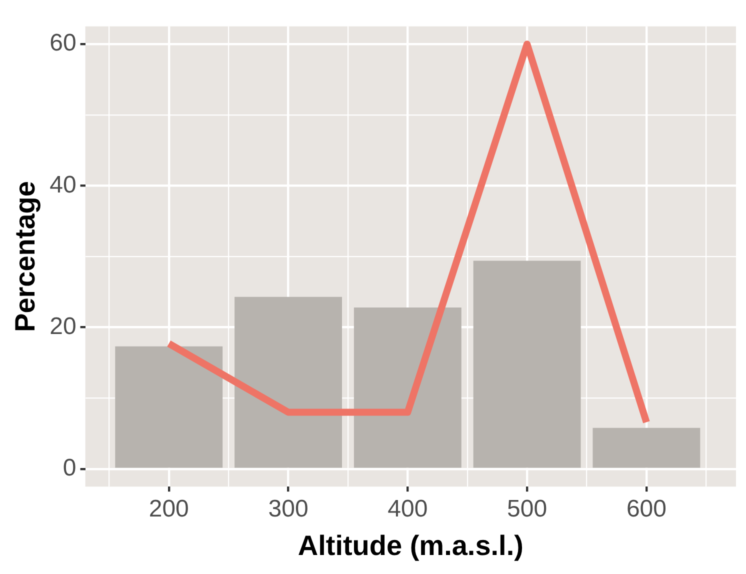  What do you see at coordinates (168, 509) in the screenshot?
I see `x-tick-label: 200` at bounding box center [168, 509].